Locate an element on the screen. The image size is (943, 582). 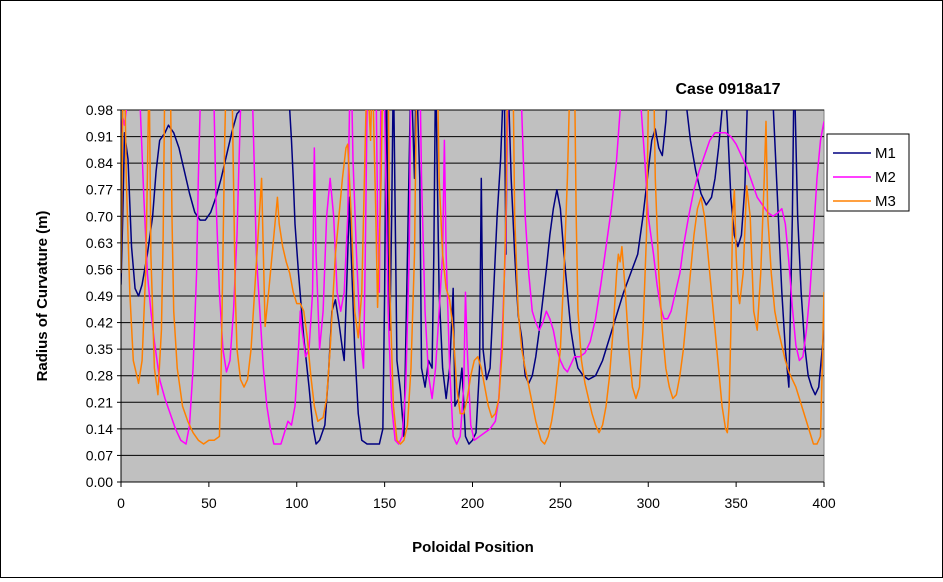
chart-title: Case 0918a17 is located at coordinates (728, 89).